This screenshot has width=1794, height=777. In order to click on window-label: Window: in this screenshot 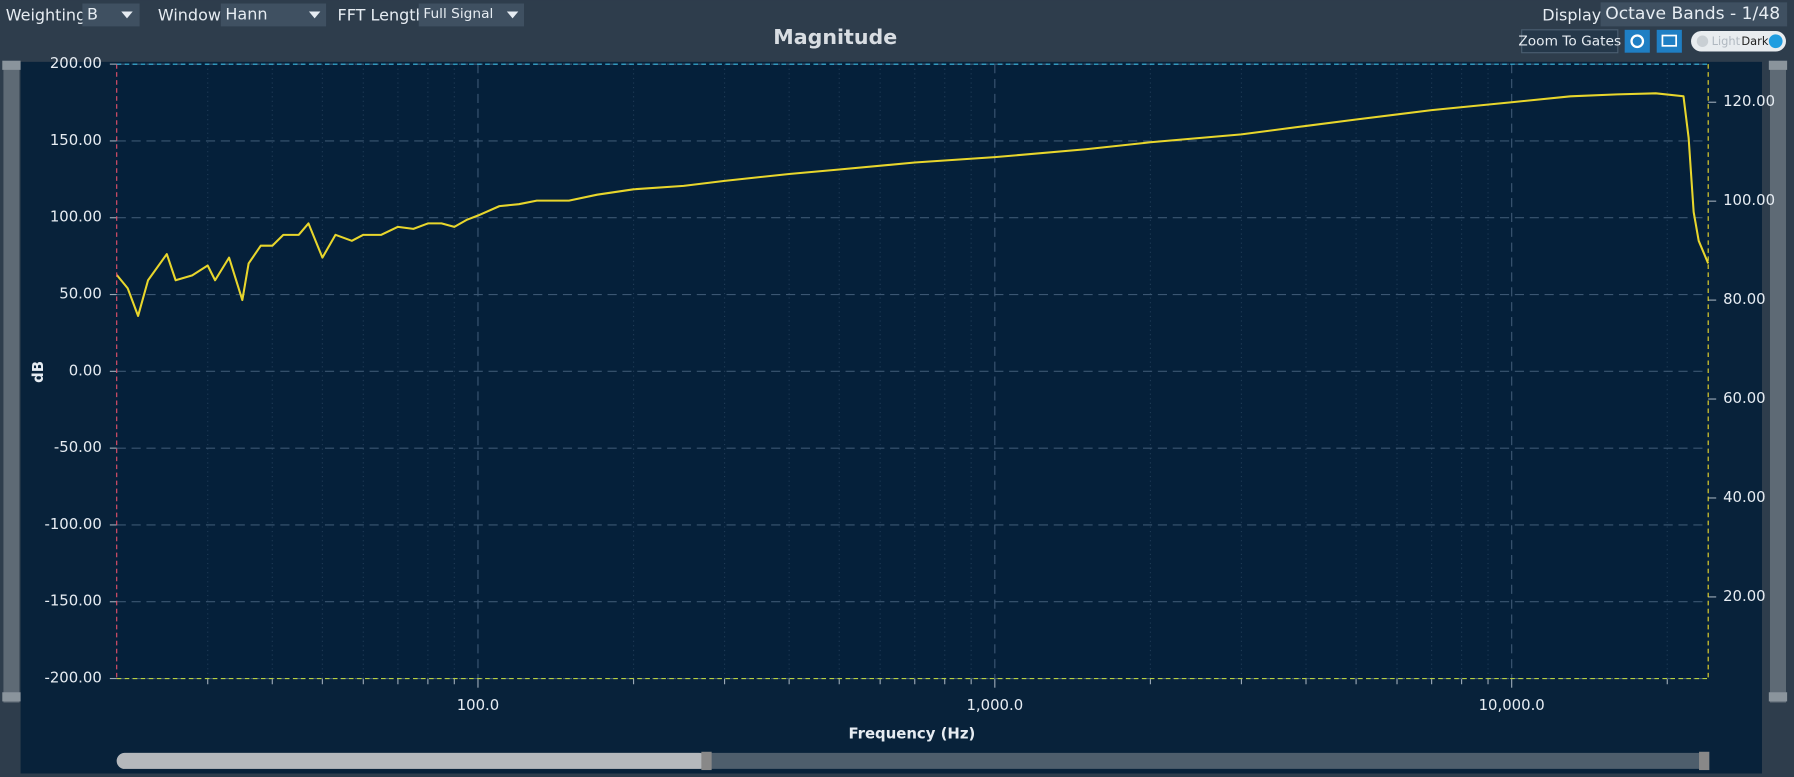, I will do `click(192, 15)`.